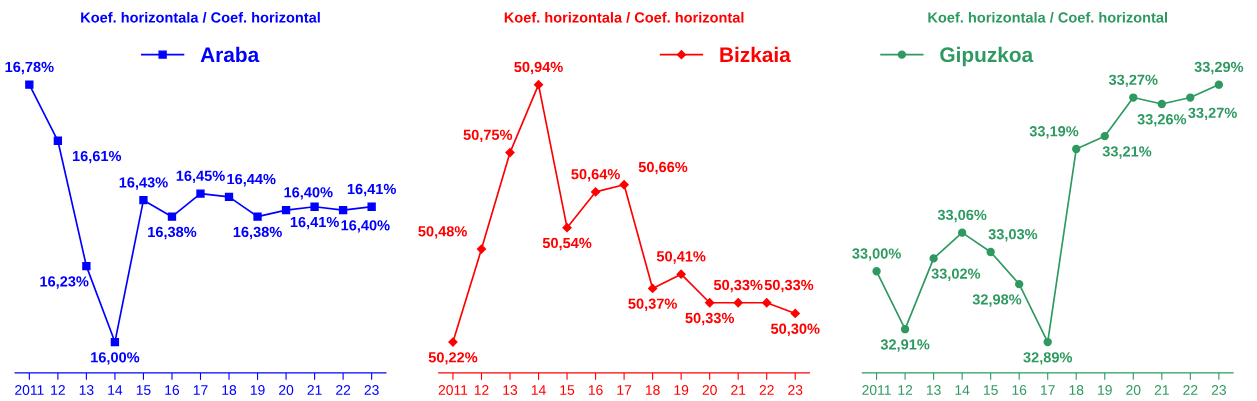 This screenshot has height=401, width=1257. Describe the element at coordinates (1048, 358) in the screenshot. I see `data-label: 32,89%` at that location.